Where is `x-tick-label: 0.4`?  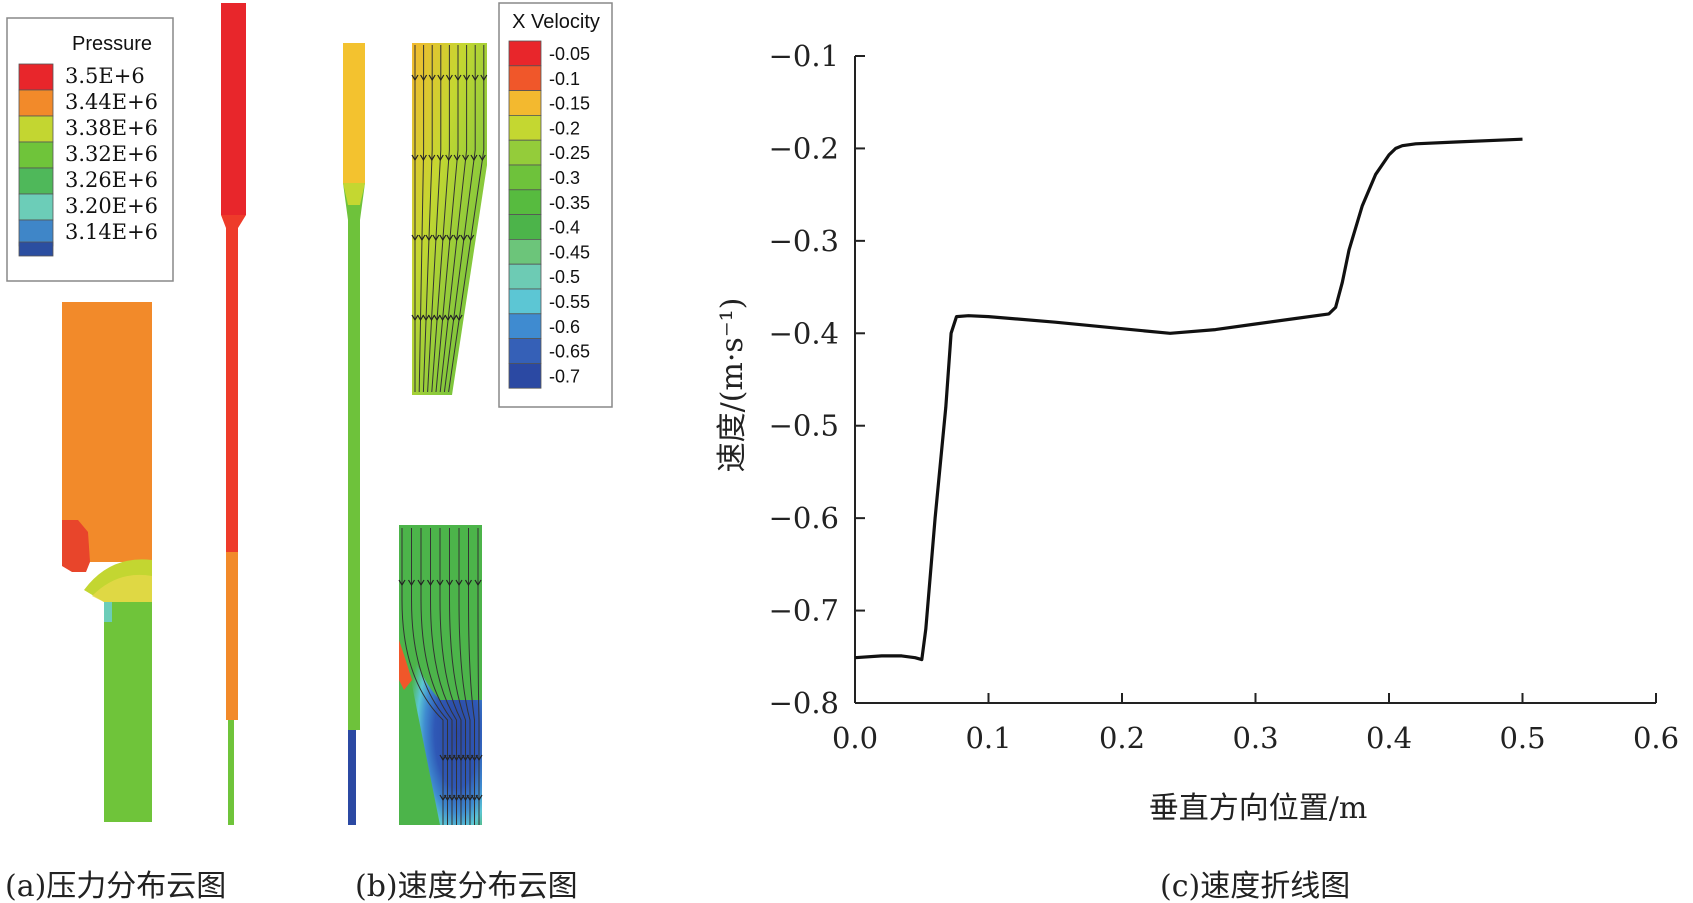 x-tick-label: 0.4 is located at coordinates (1389, 738).